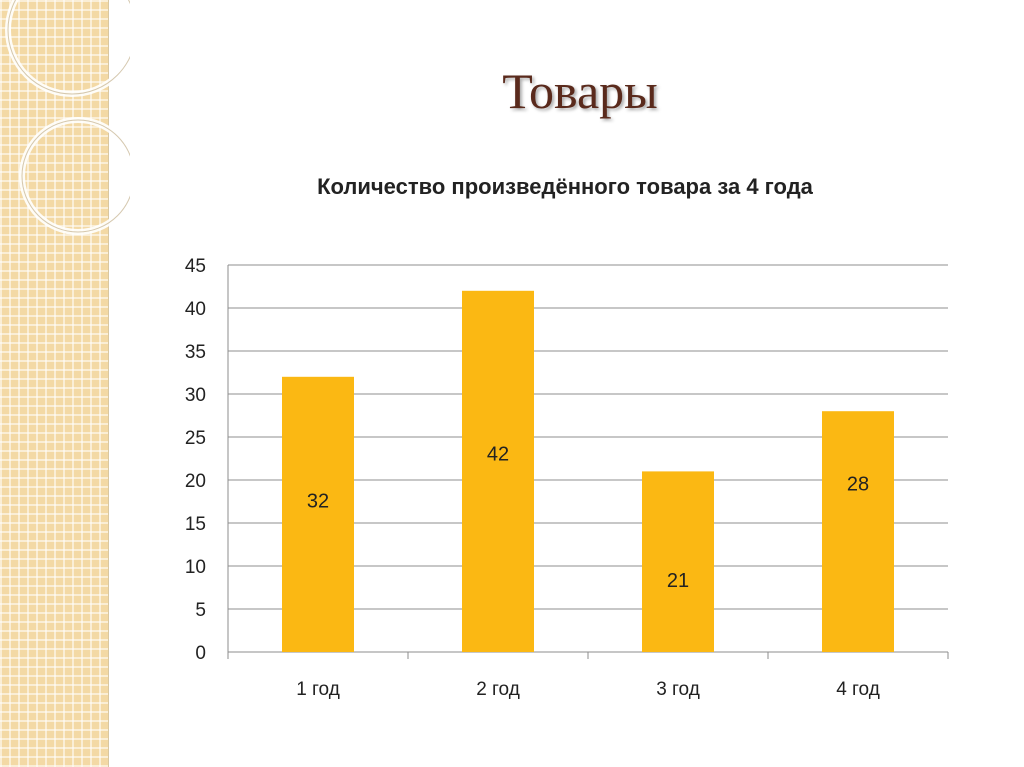 This screenshot has width=1024, height=767. I want to click on y-tick-label: 25, so click(195, 438).